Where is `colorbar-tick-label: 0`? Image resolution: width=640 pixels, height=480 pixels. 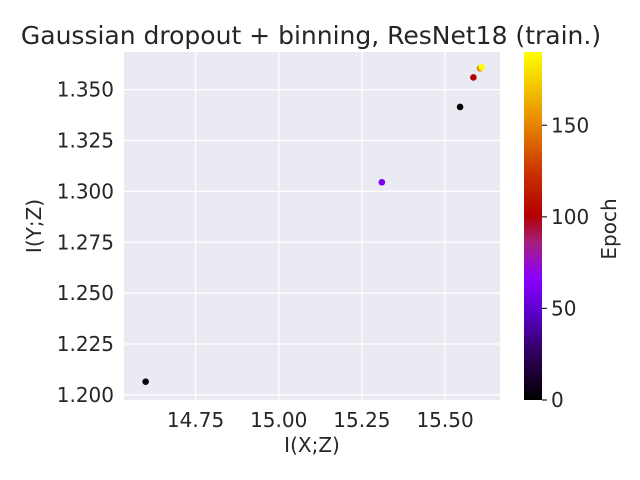 colorbar-tick-label: 0 is located at coordinates (557, 400).